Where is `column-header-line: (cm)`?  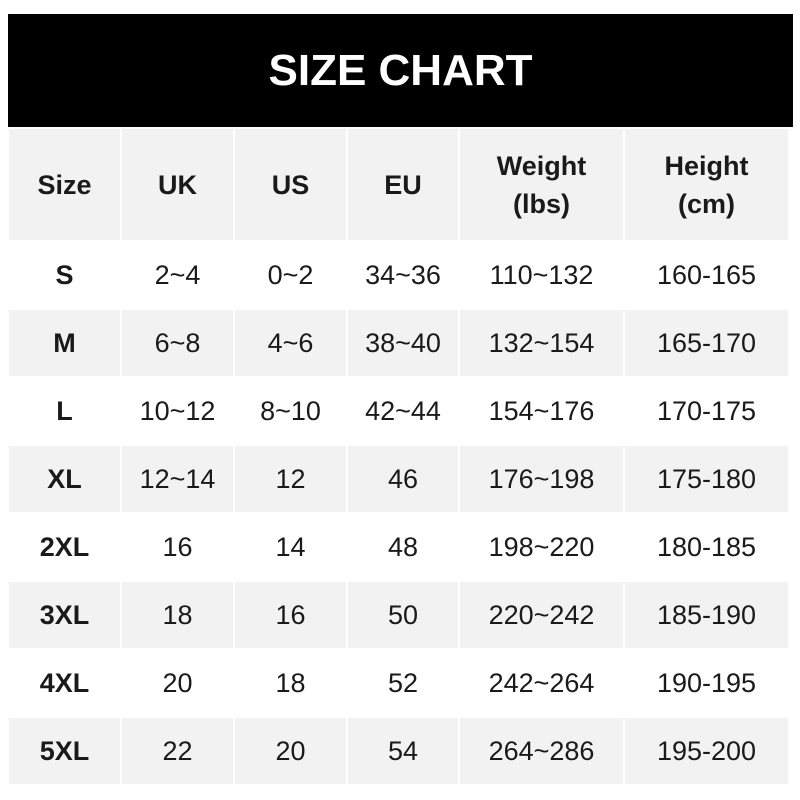 column-header-line: (cm) is located at coordinates (706, 203).